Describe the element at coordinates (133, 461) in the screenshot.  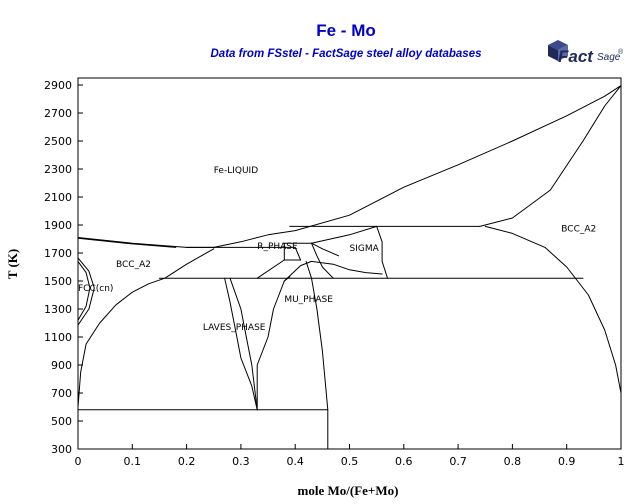
I see `x-tick-label: 0.1` at that location.